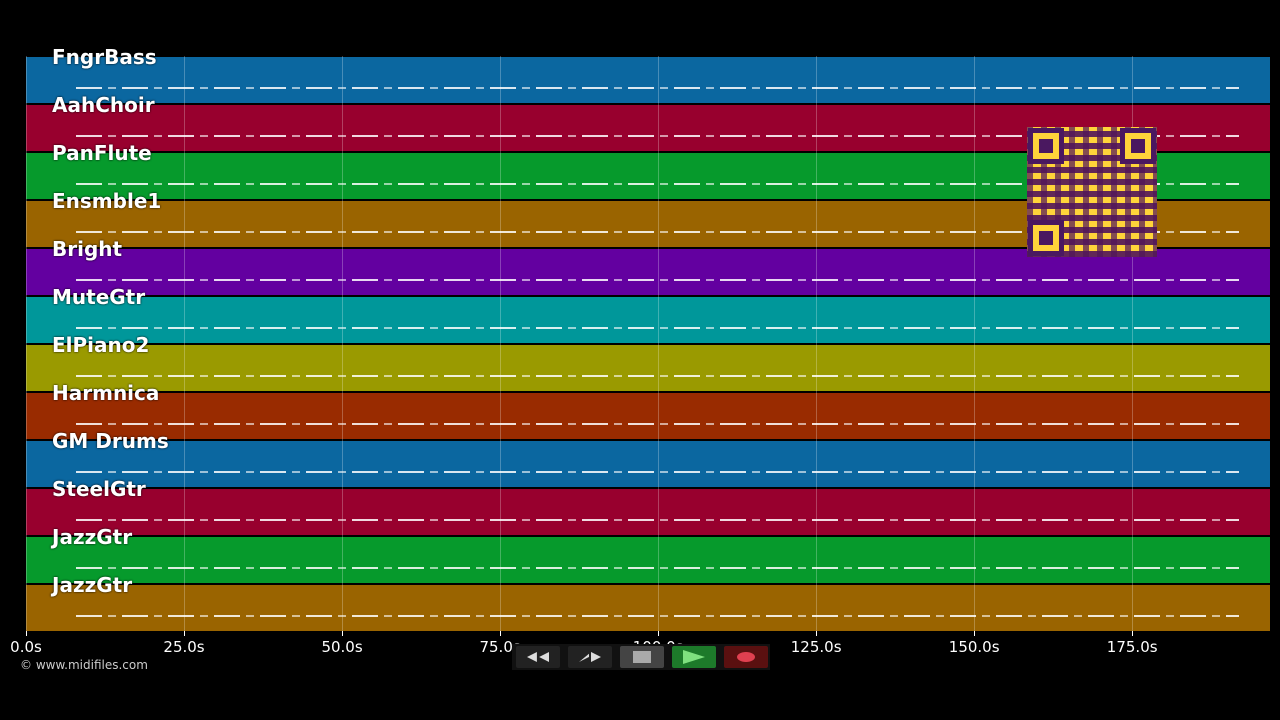  What do you see at coordinates (816, 647) in the screenshot?
I see `x-tick-label: 125.0s` at bounding box center [816, 647].